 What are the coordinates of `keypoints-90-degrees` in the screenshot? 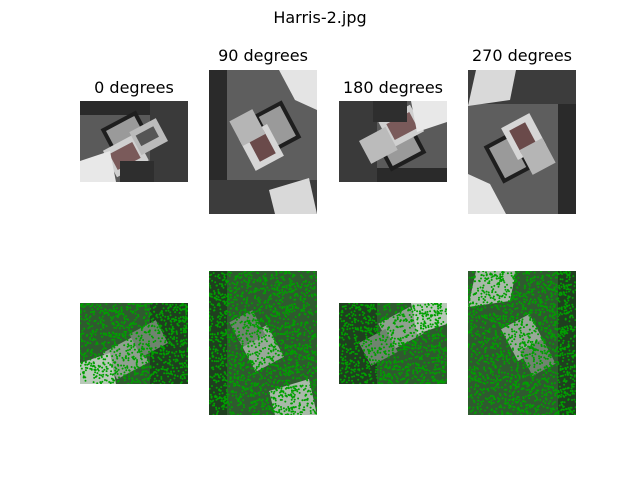 It's located at (263, 343).